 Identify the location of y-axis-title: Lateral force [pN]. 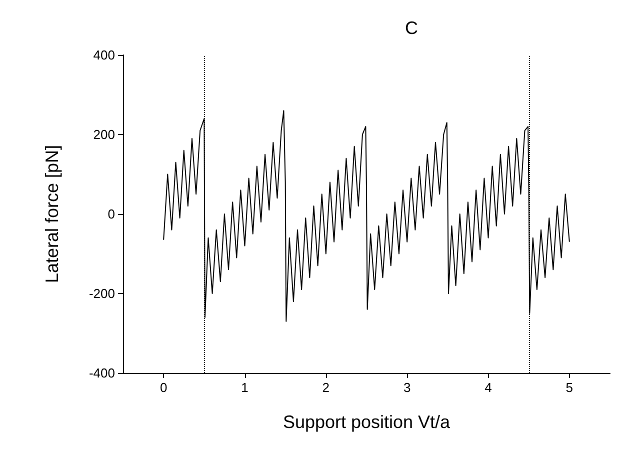
(52, 214).